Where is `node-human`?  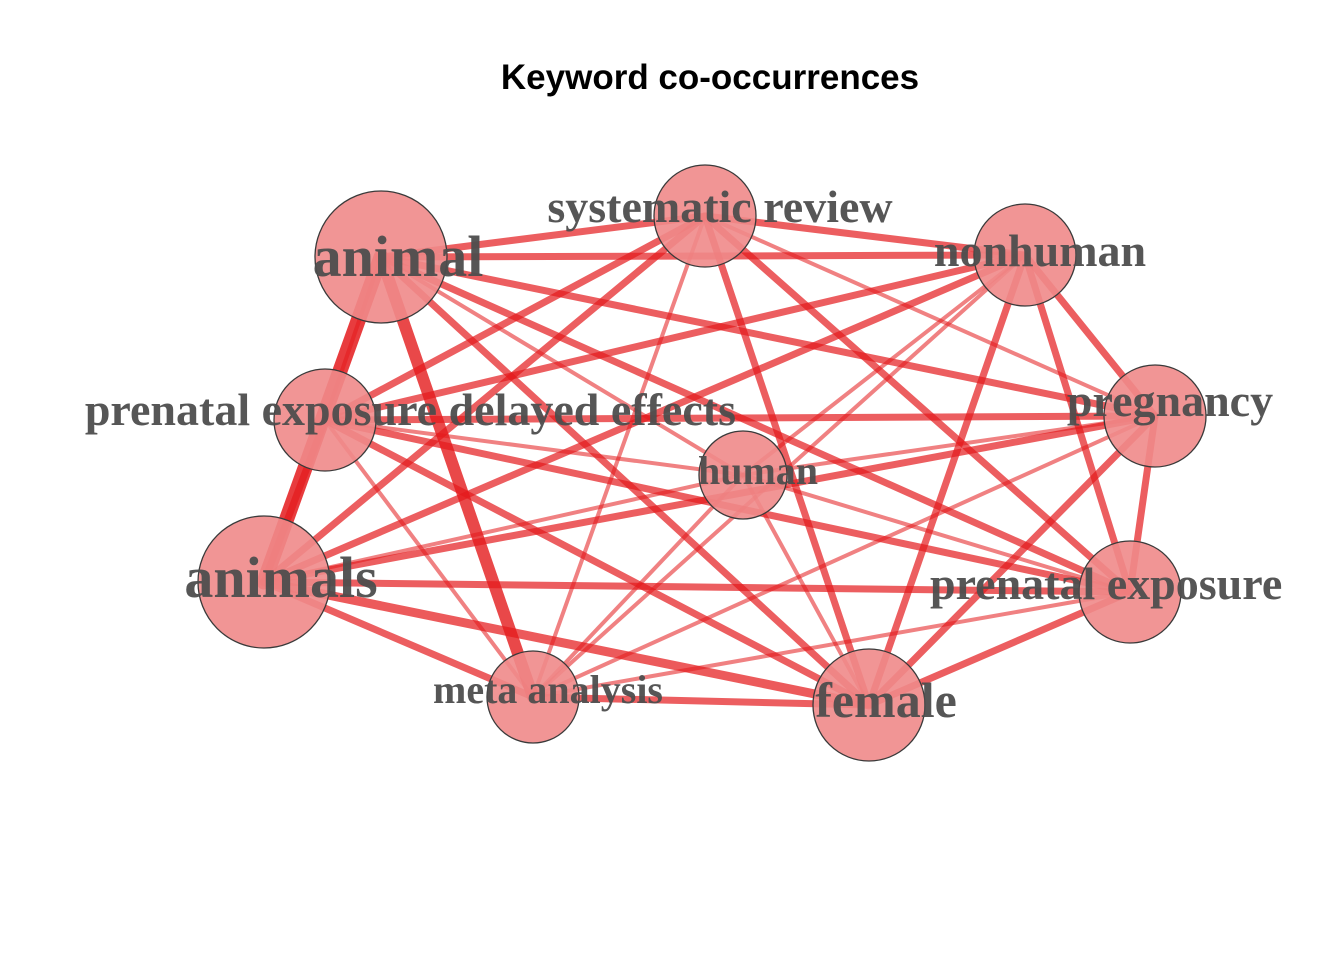 node-human is located at coordinates (743, 475).